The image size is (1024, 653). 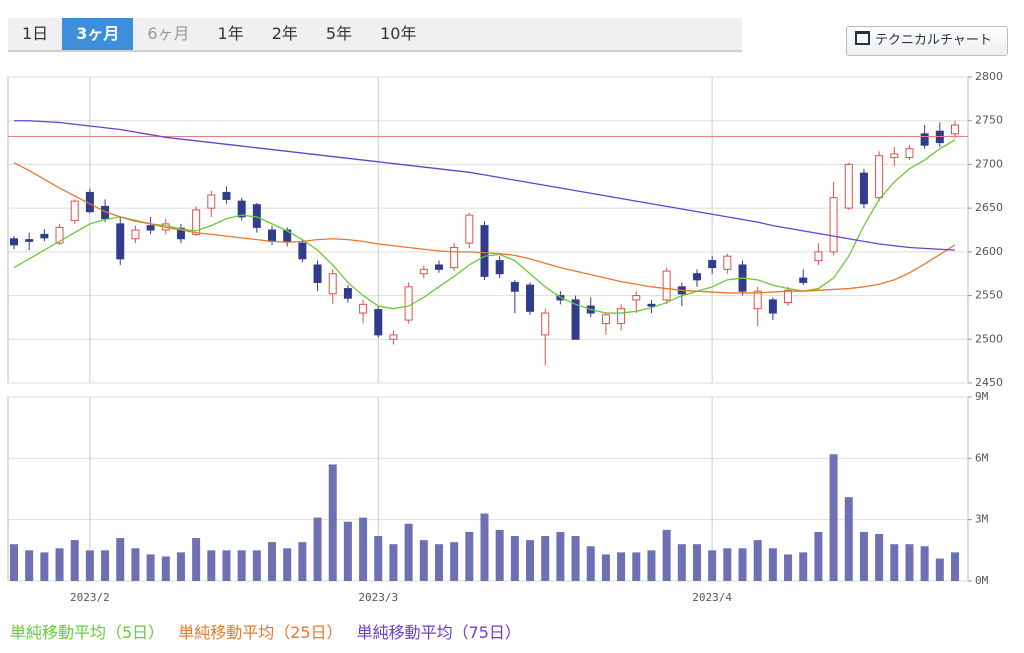 I want to click on y-tick-label: 3M, so click(x=982, y=519).